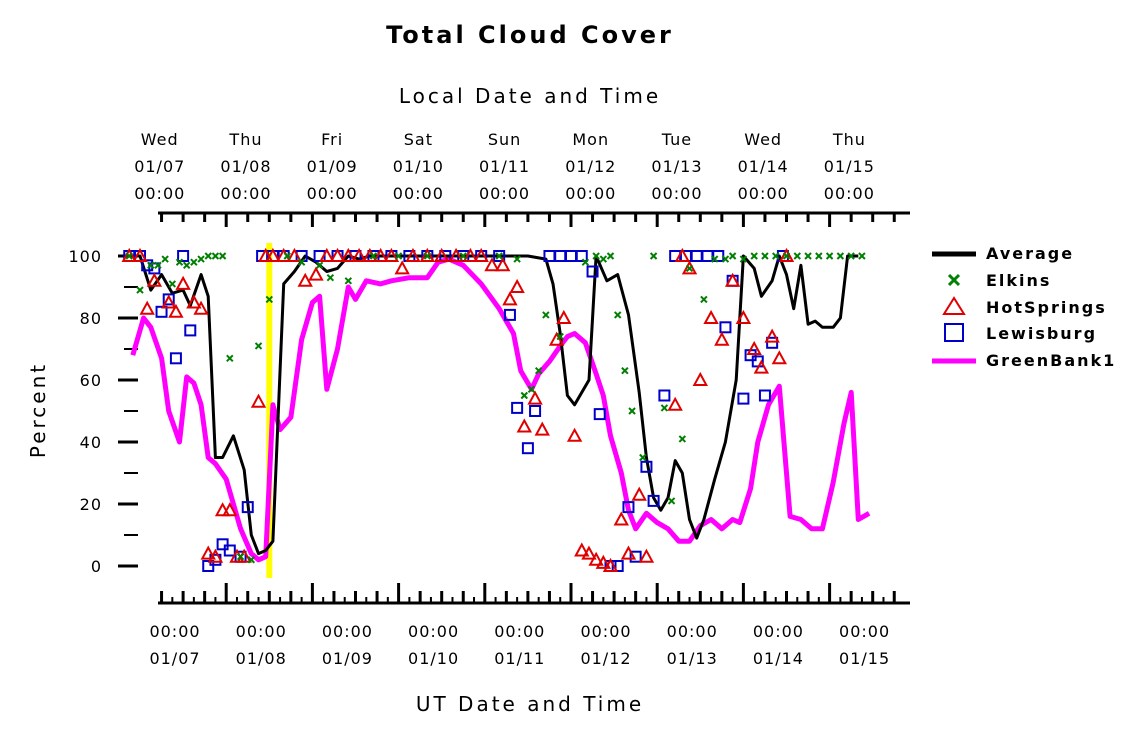  What do you see at coordinates (261, 658) in the screenshot?
I see `bottom-date-label: 01/08` at bounding box center [261, 658].